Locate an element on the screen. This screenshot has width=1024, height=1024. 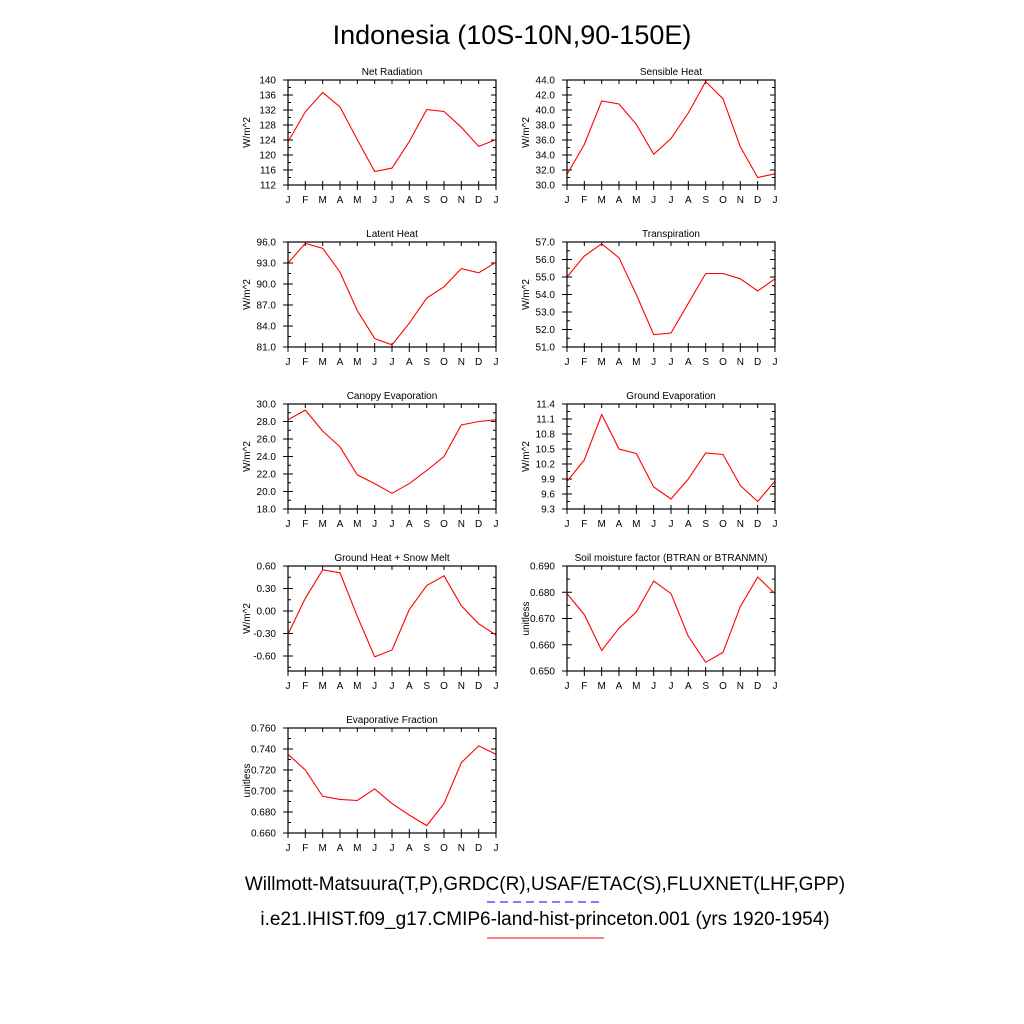
y-tick-label: 57.0 is located at coordinates (546, 243).